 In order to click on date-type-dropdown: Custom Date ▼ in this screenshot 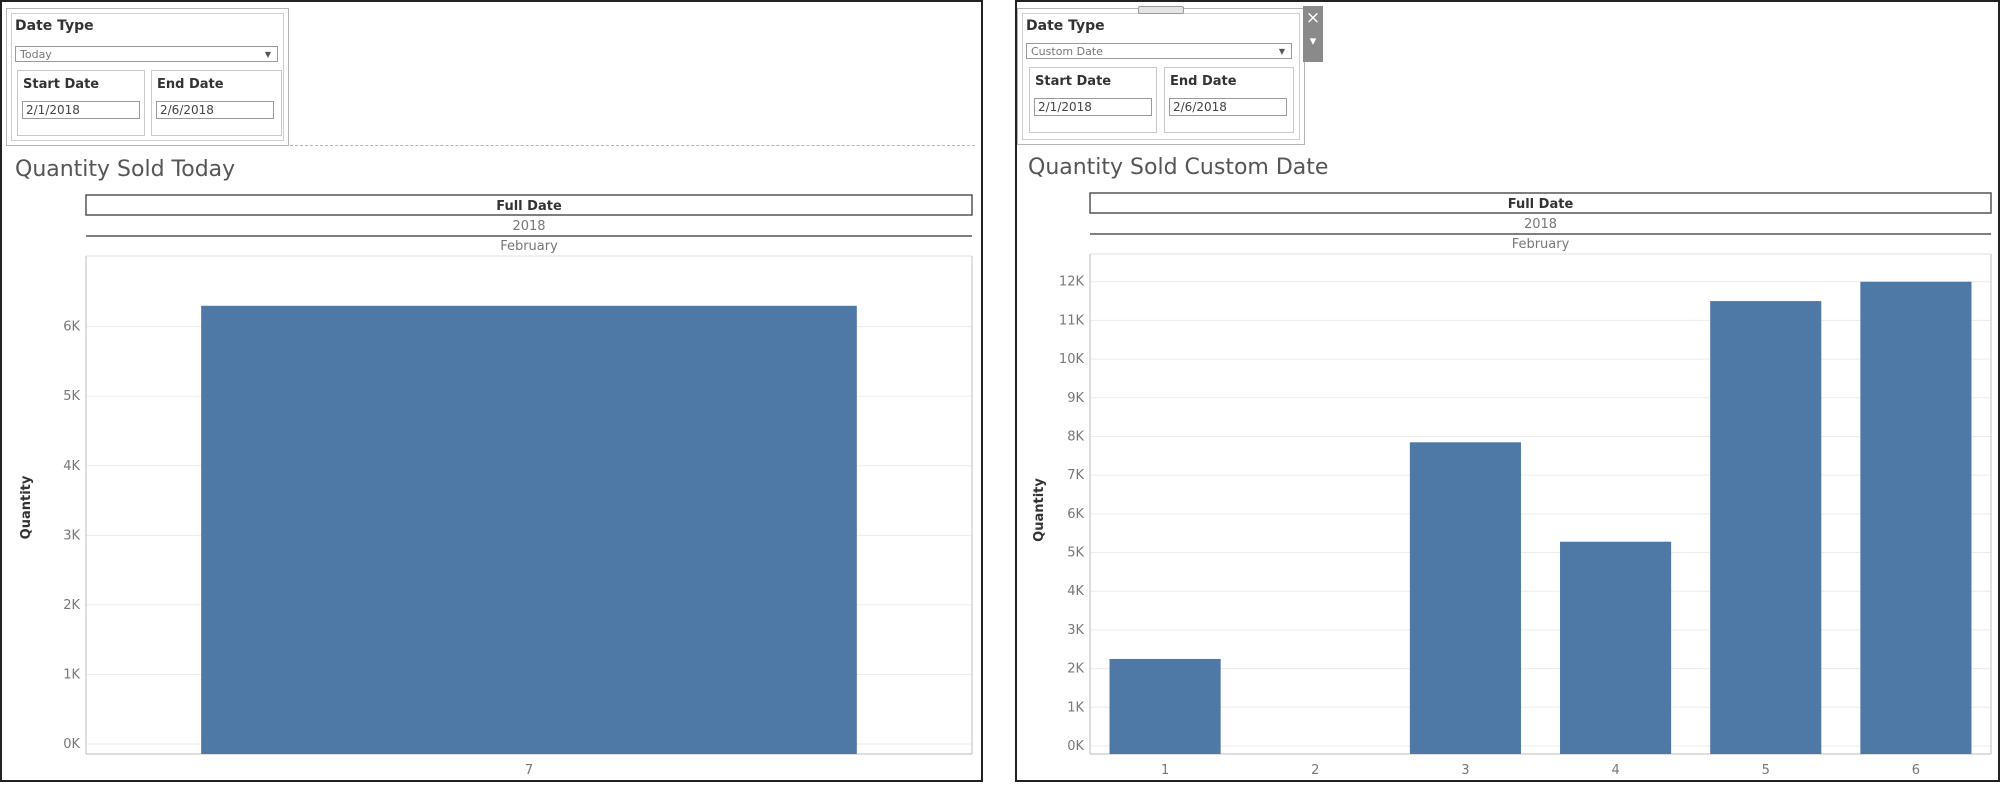, I will do `click(1159, 51)`.